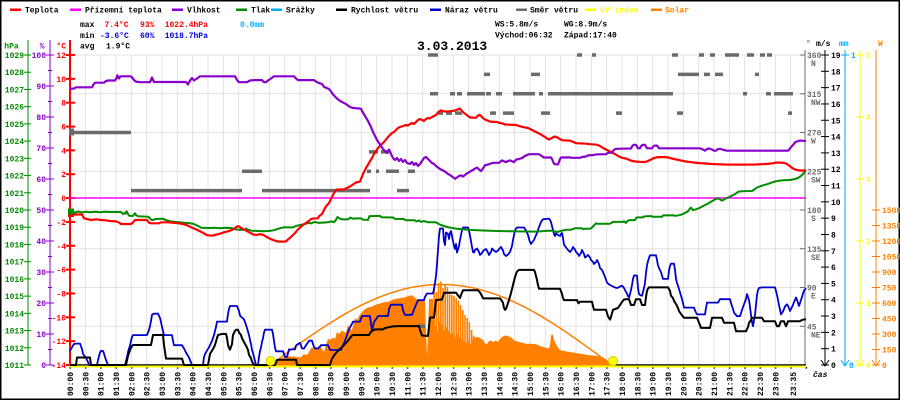 This screenshot has width=900, height=400. What do you see at coordinates (531, 384) in the screenshot?
I see `svg-text: 15:00` at bounding box center [531, 384].